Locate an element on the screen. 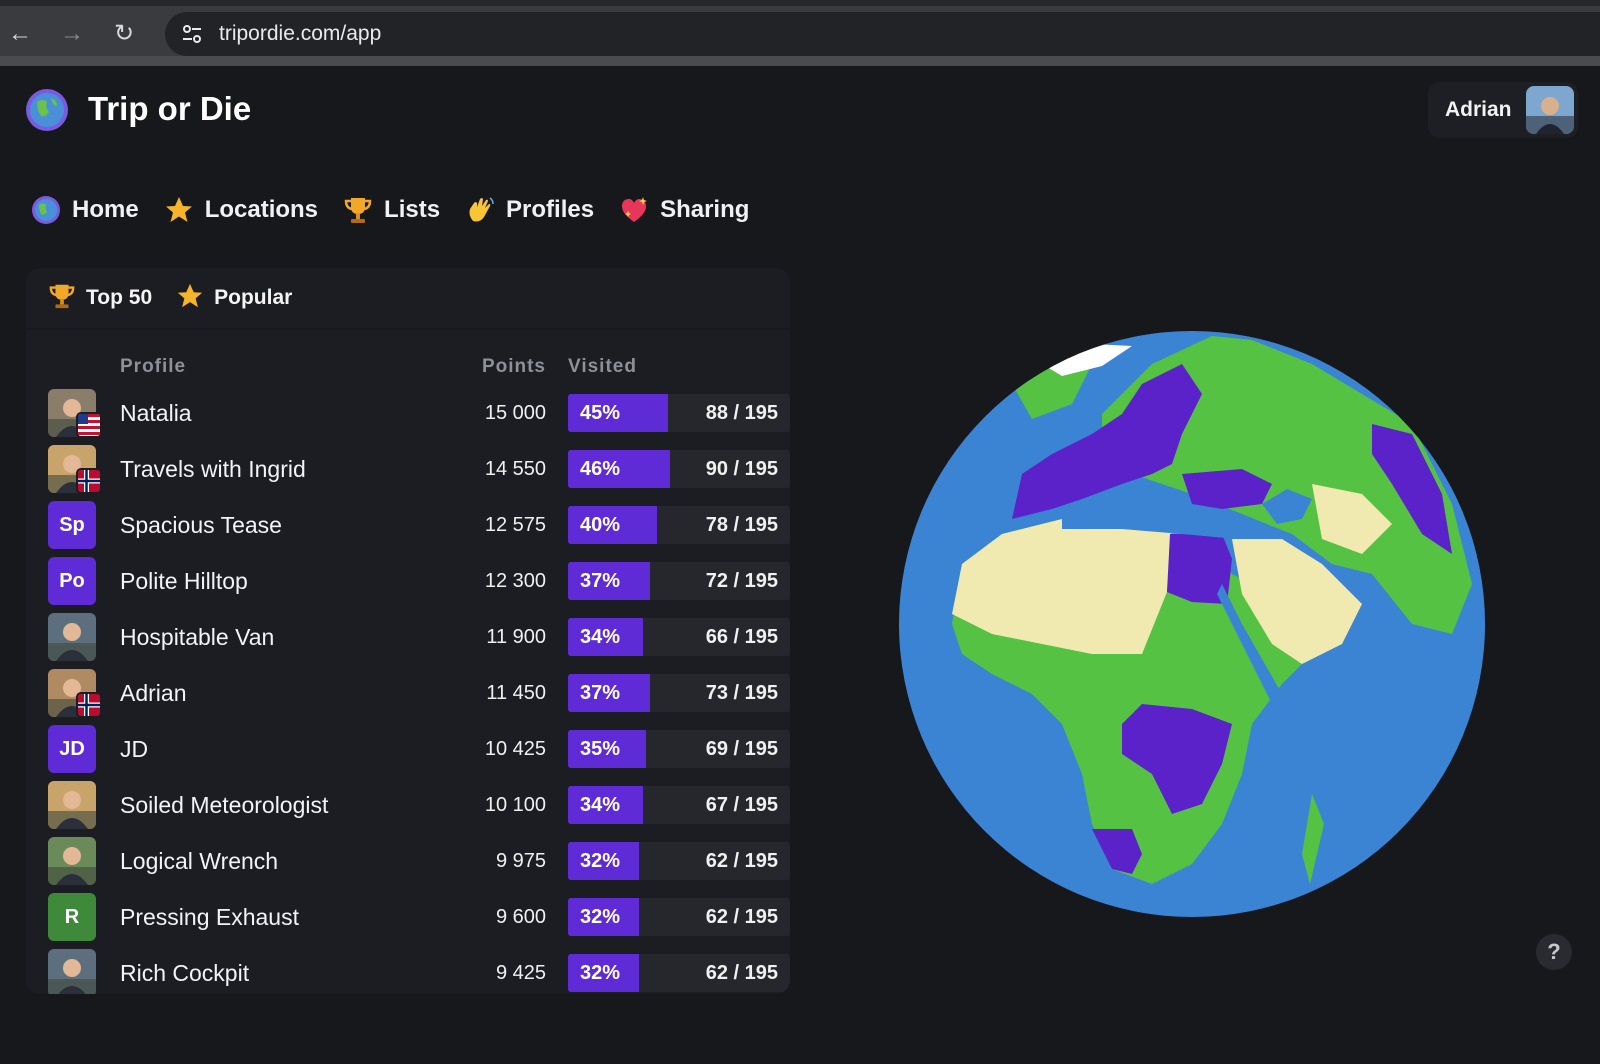  nav-sharing: Sharing is located at coordinates (683, 210).